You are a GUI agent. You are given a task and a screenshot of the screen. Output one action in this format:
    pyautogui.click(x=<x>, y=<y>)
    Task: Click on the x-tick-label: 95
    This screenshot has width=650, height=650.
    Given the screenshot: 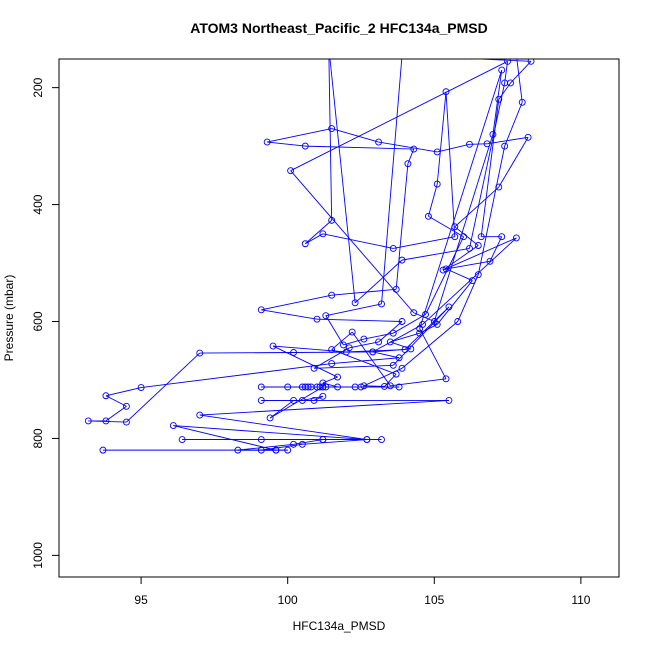 What is the action you would take?
    pyautogui.click(x=141, y=600)
    